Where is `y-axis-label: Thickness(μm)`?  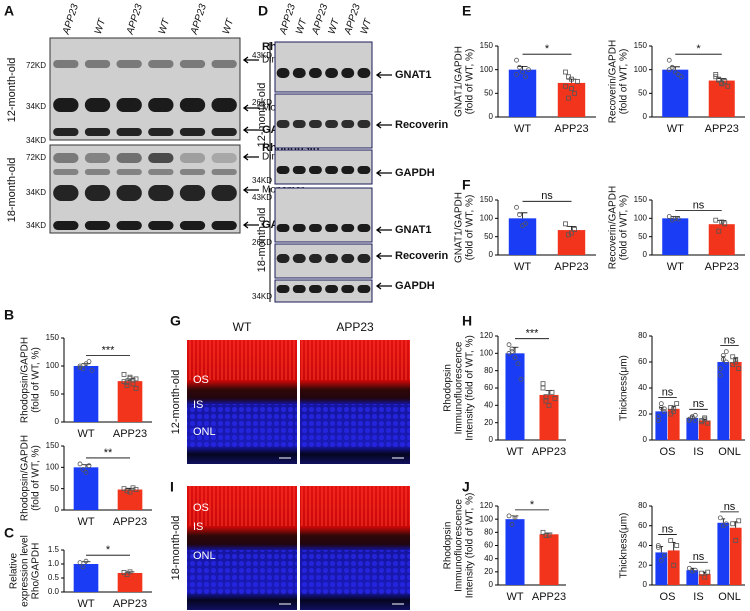
y-axis-label: Thickness(μm) is located at coordinates (624, 546).